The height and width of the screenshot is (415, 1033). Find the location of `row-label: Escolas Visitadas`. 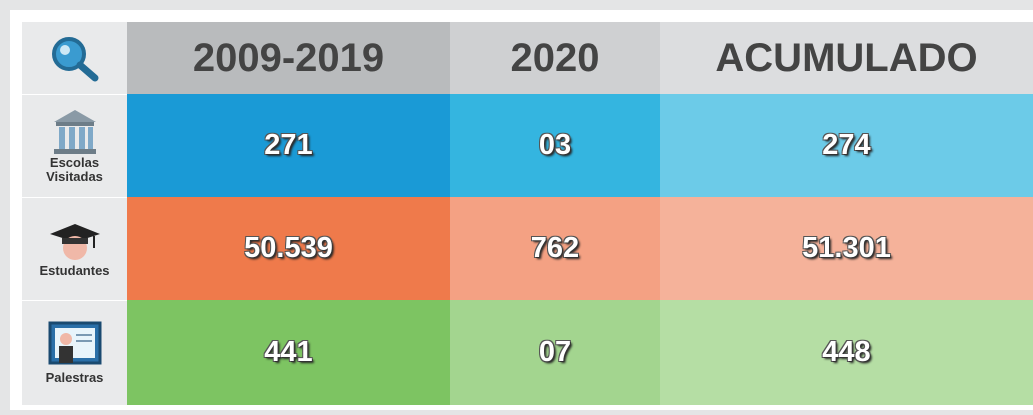

row-label: Escolas Visitadas is located at coordinates (74, 170).